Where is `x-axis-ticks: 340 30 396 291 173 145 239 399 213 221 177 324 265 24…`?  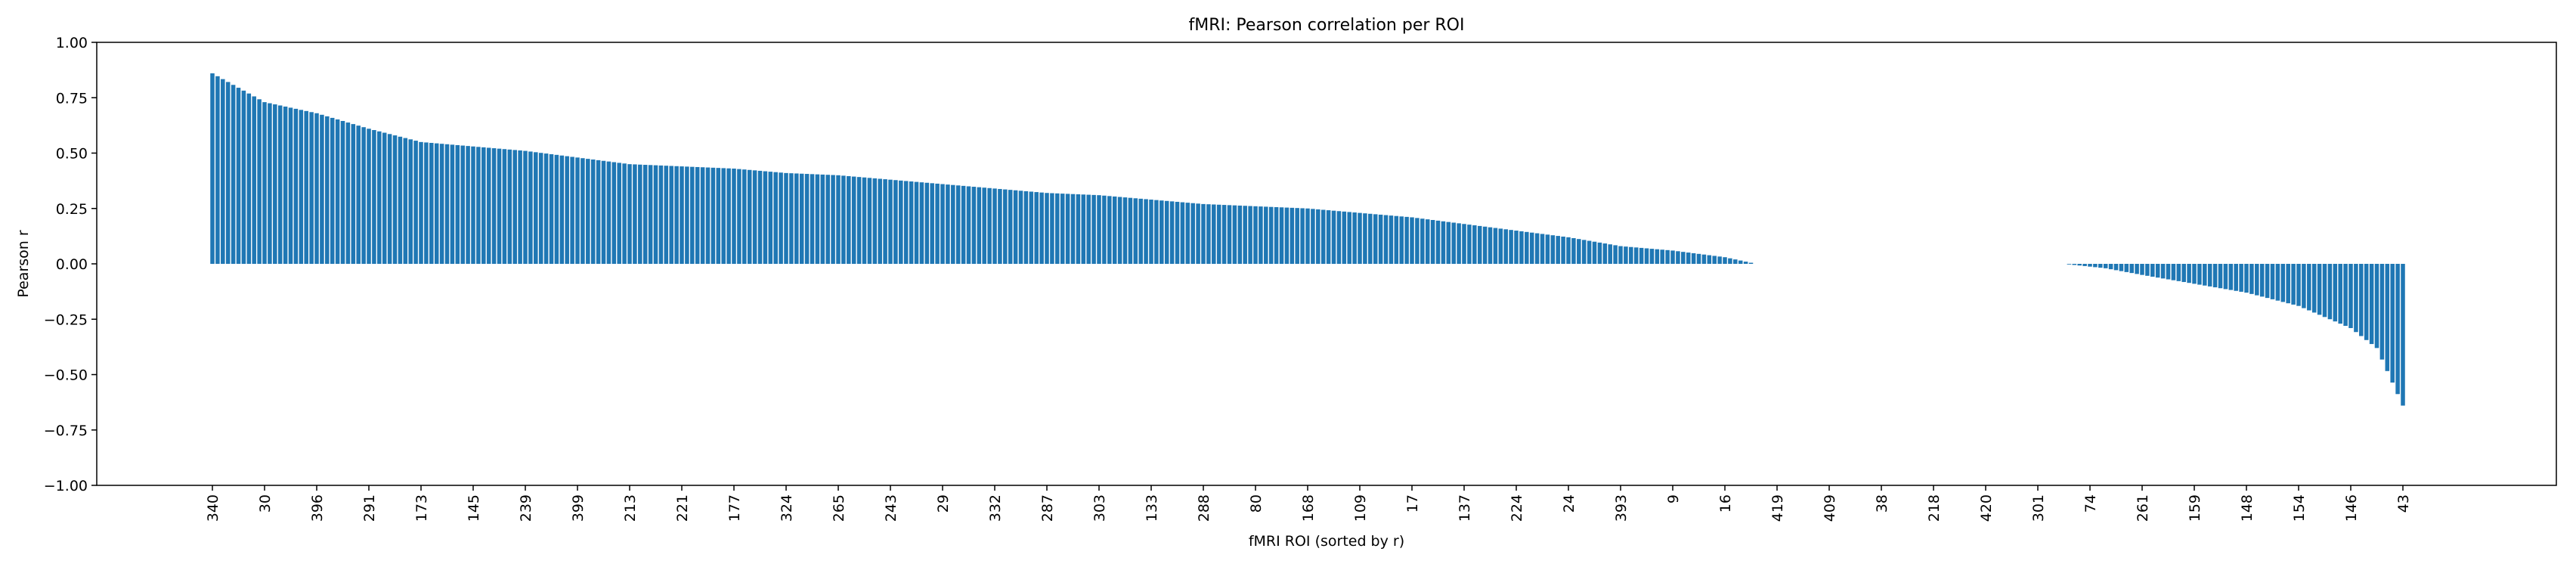
x-axis-ticks: 340 30 396 291 173 145 239 399 213 221 177 324 265 24… is located at coordinates (1308, 504).